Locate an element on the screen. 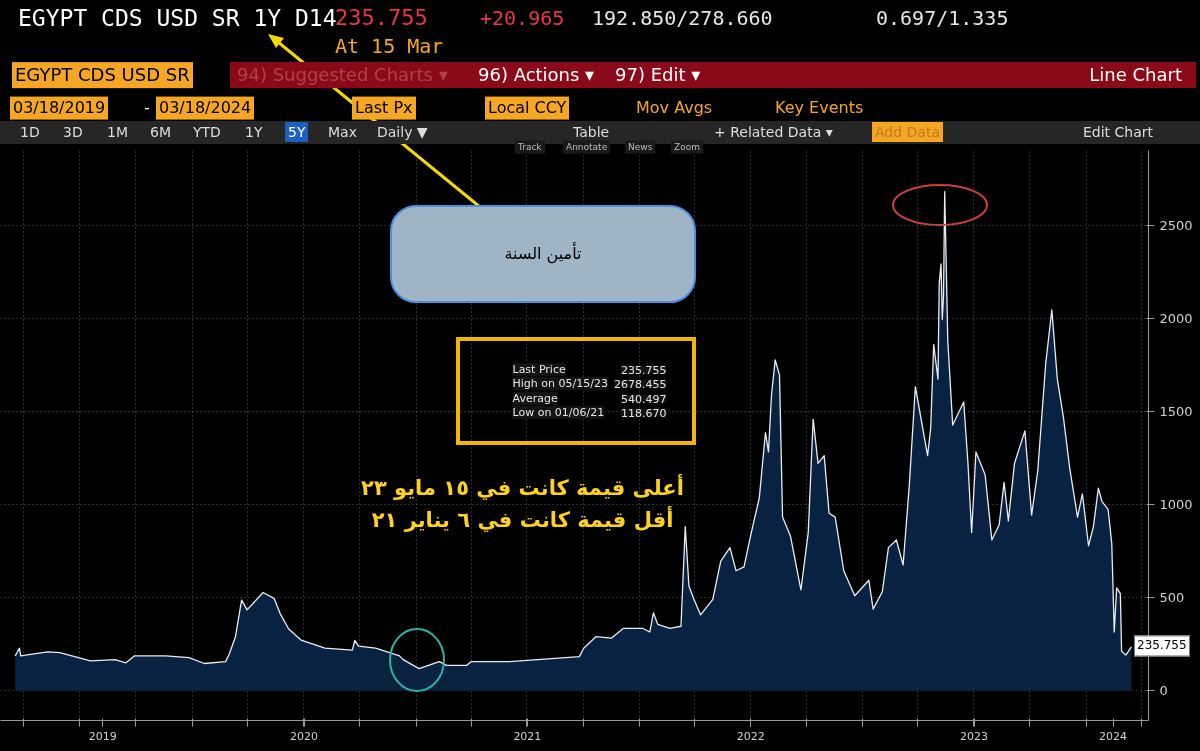  x-tick-label: 2024 is located at coordinates (1113, 736).